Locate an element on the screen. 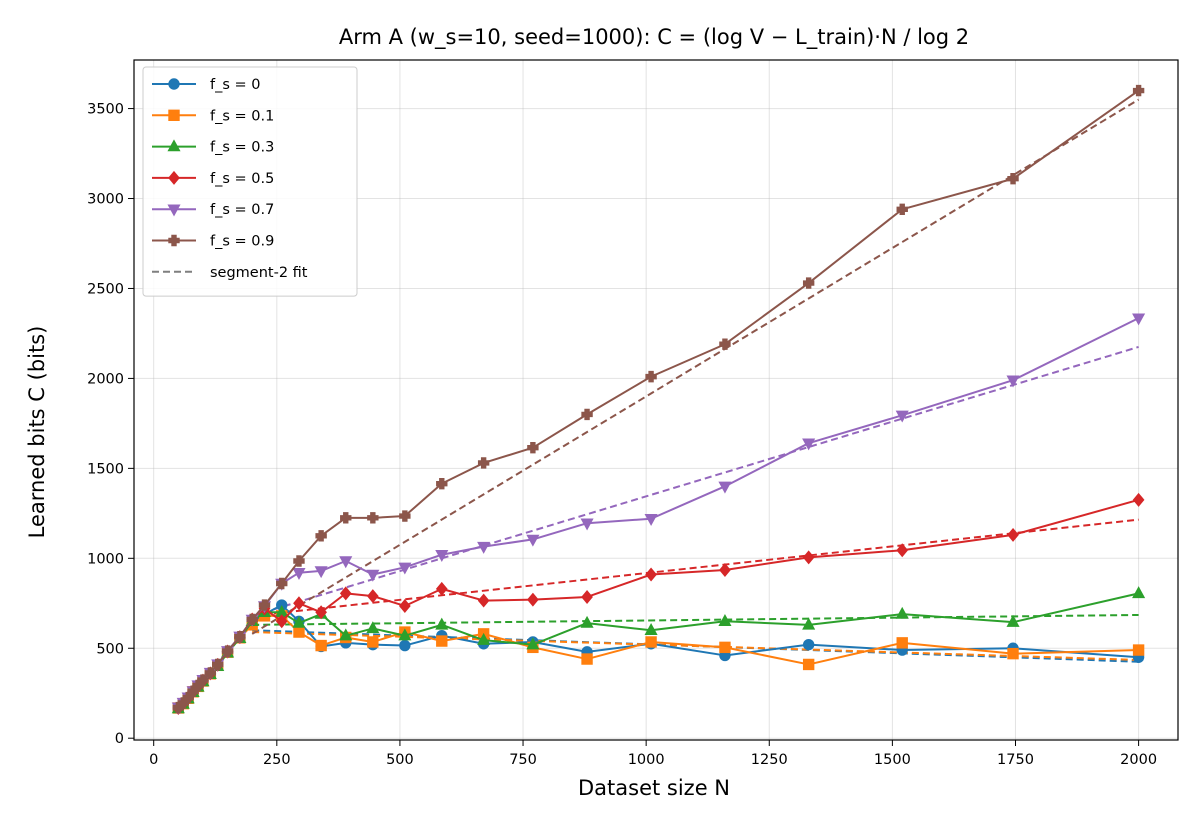  legend-box is located at coordinates (250, 181).